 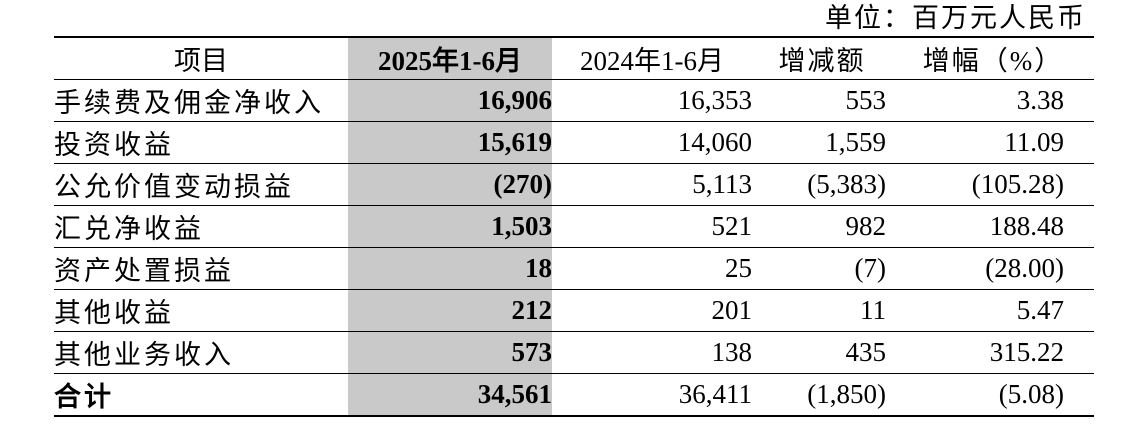 I want to click on row-previous: 201, so click(x=732, y=310).